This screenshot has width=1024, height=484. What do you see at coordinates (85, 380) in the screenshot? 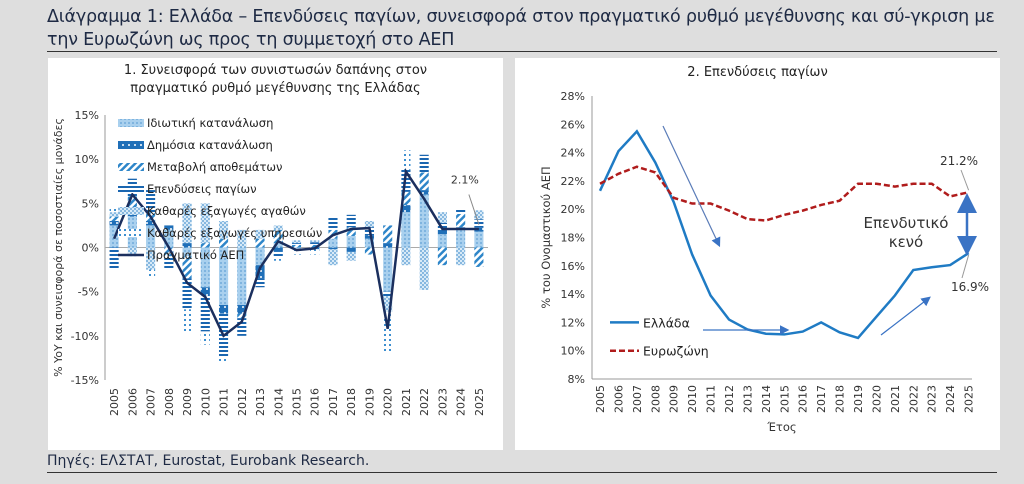
I see `y-tick-label: -15%` at bounding box center [85, 380].